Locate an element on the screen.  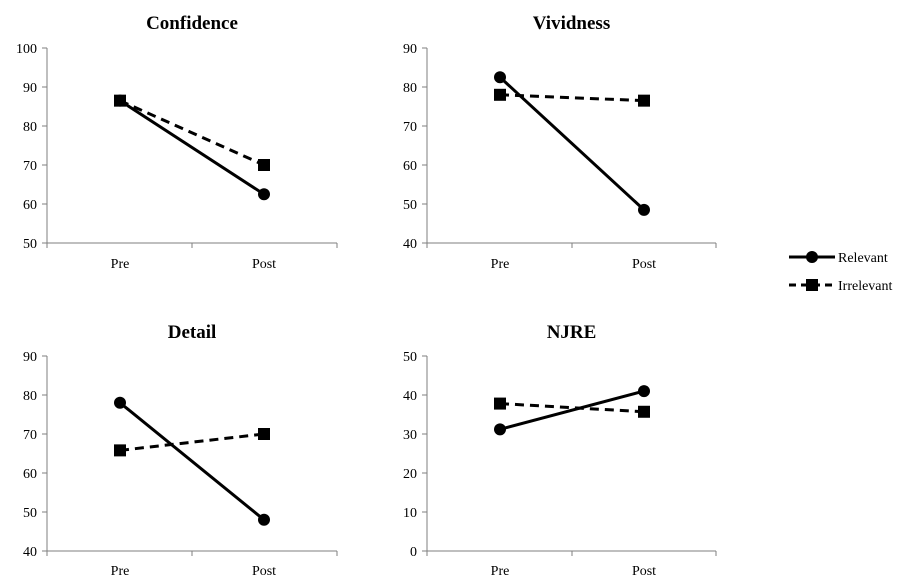
y-tick-label: 30 is located at coordinates (410, 435).